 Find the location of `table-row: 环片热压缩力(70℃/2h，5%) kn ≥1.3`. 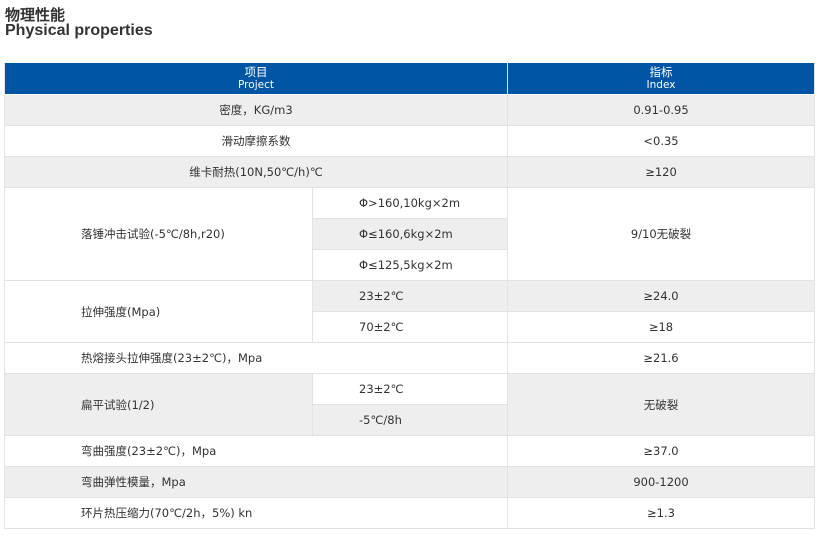

table-row: 环片热压缩力(70℃/2h，5%) kn ≥1.3 is located at coordinates (409, 513).